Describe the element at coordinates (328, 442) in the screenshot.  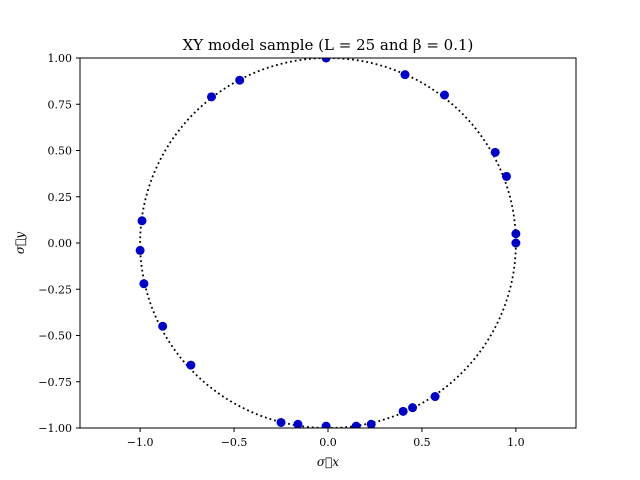
I see `x-tick-label: 0.0` at that location.